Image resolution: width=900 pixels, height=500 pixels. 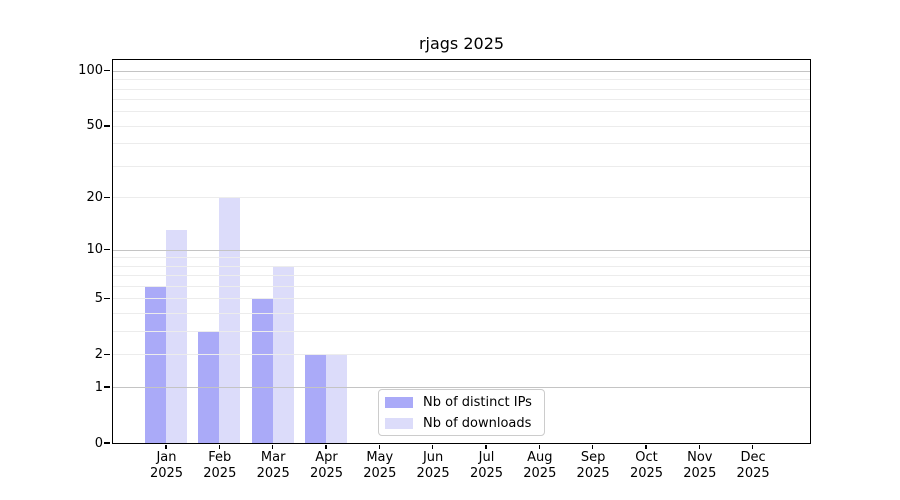 I want to click on x-tick-label-oct: Oct 2025, so click(x=646, y=465).